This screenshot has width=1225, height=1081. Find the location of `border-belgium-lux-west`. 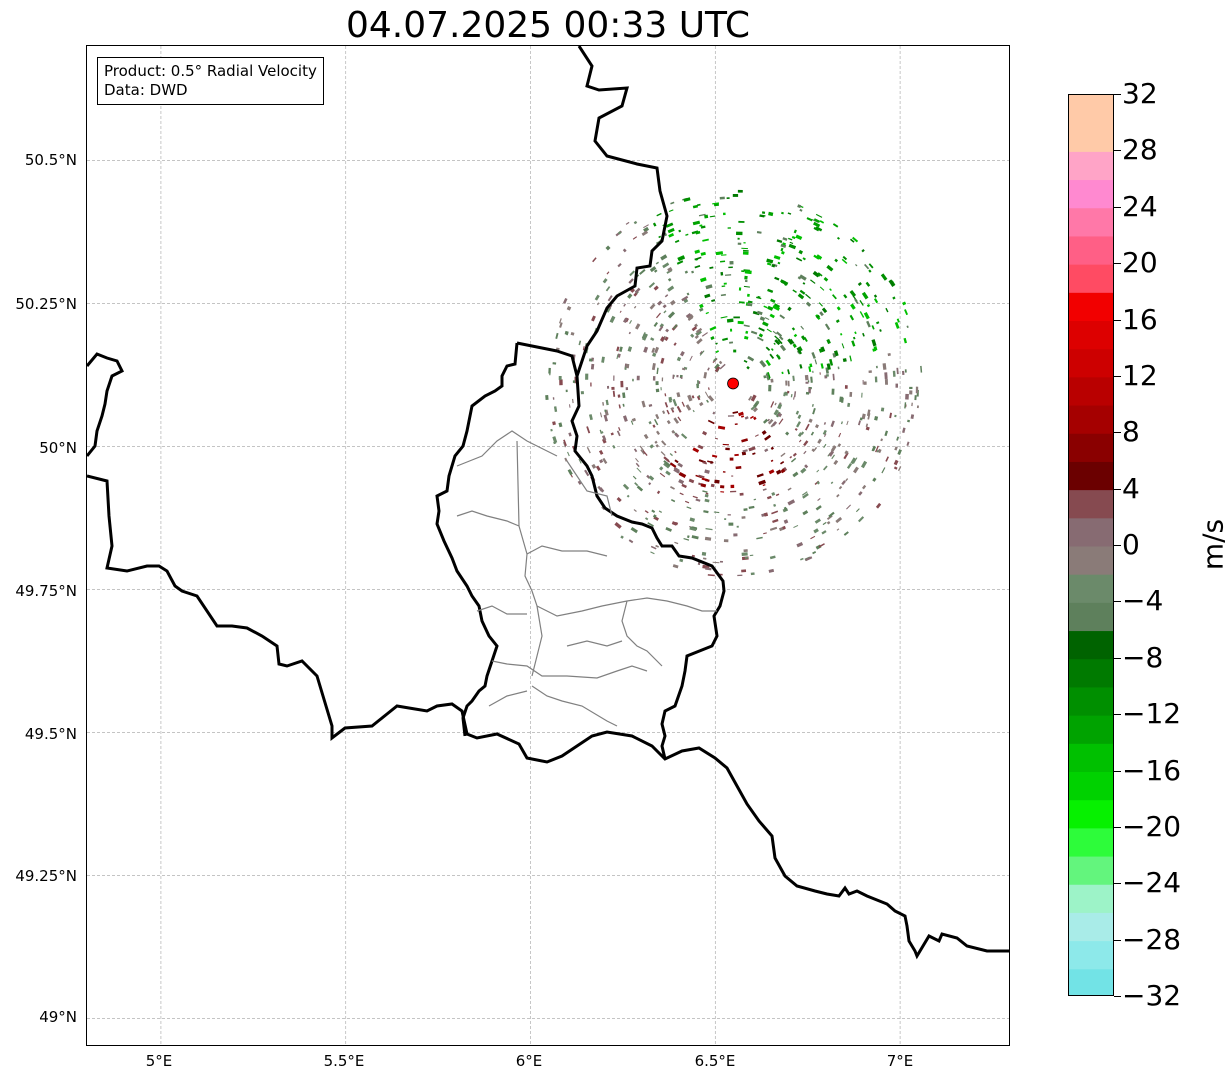

border-belgium-lux-west is located at coordinates (303, 539).